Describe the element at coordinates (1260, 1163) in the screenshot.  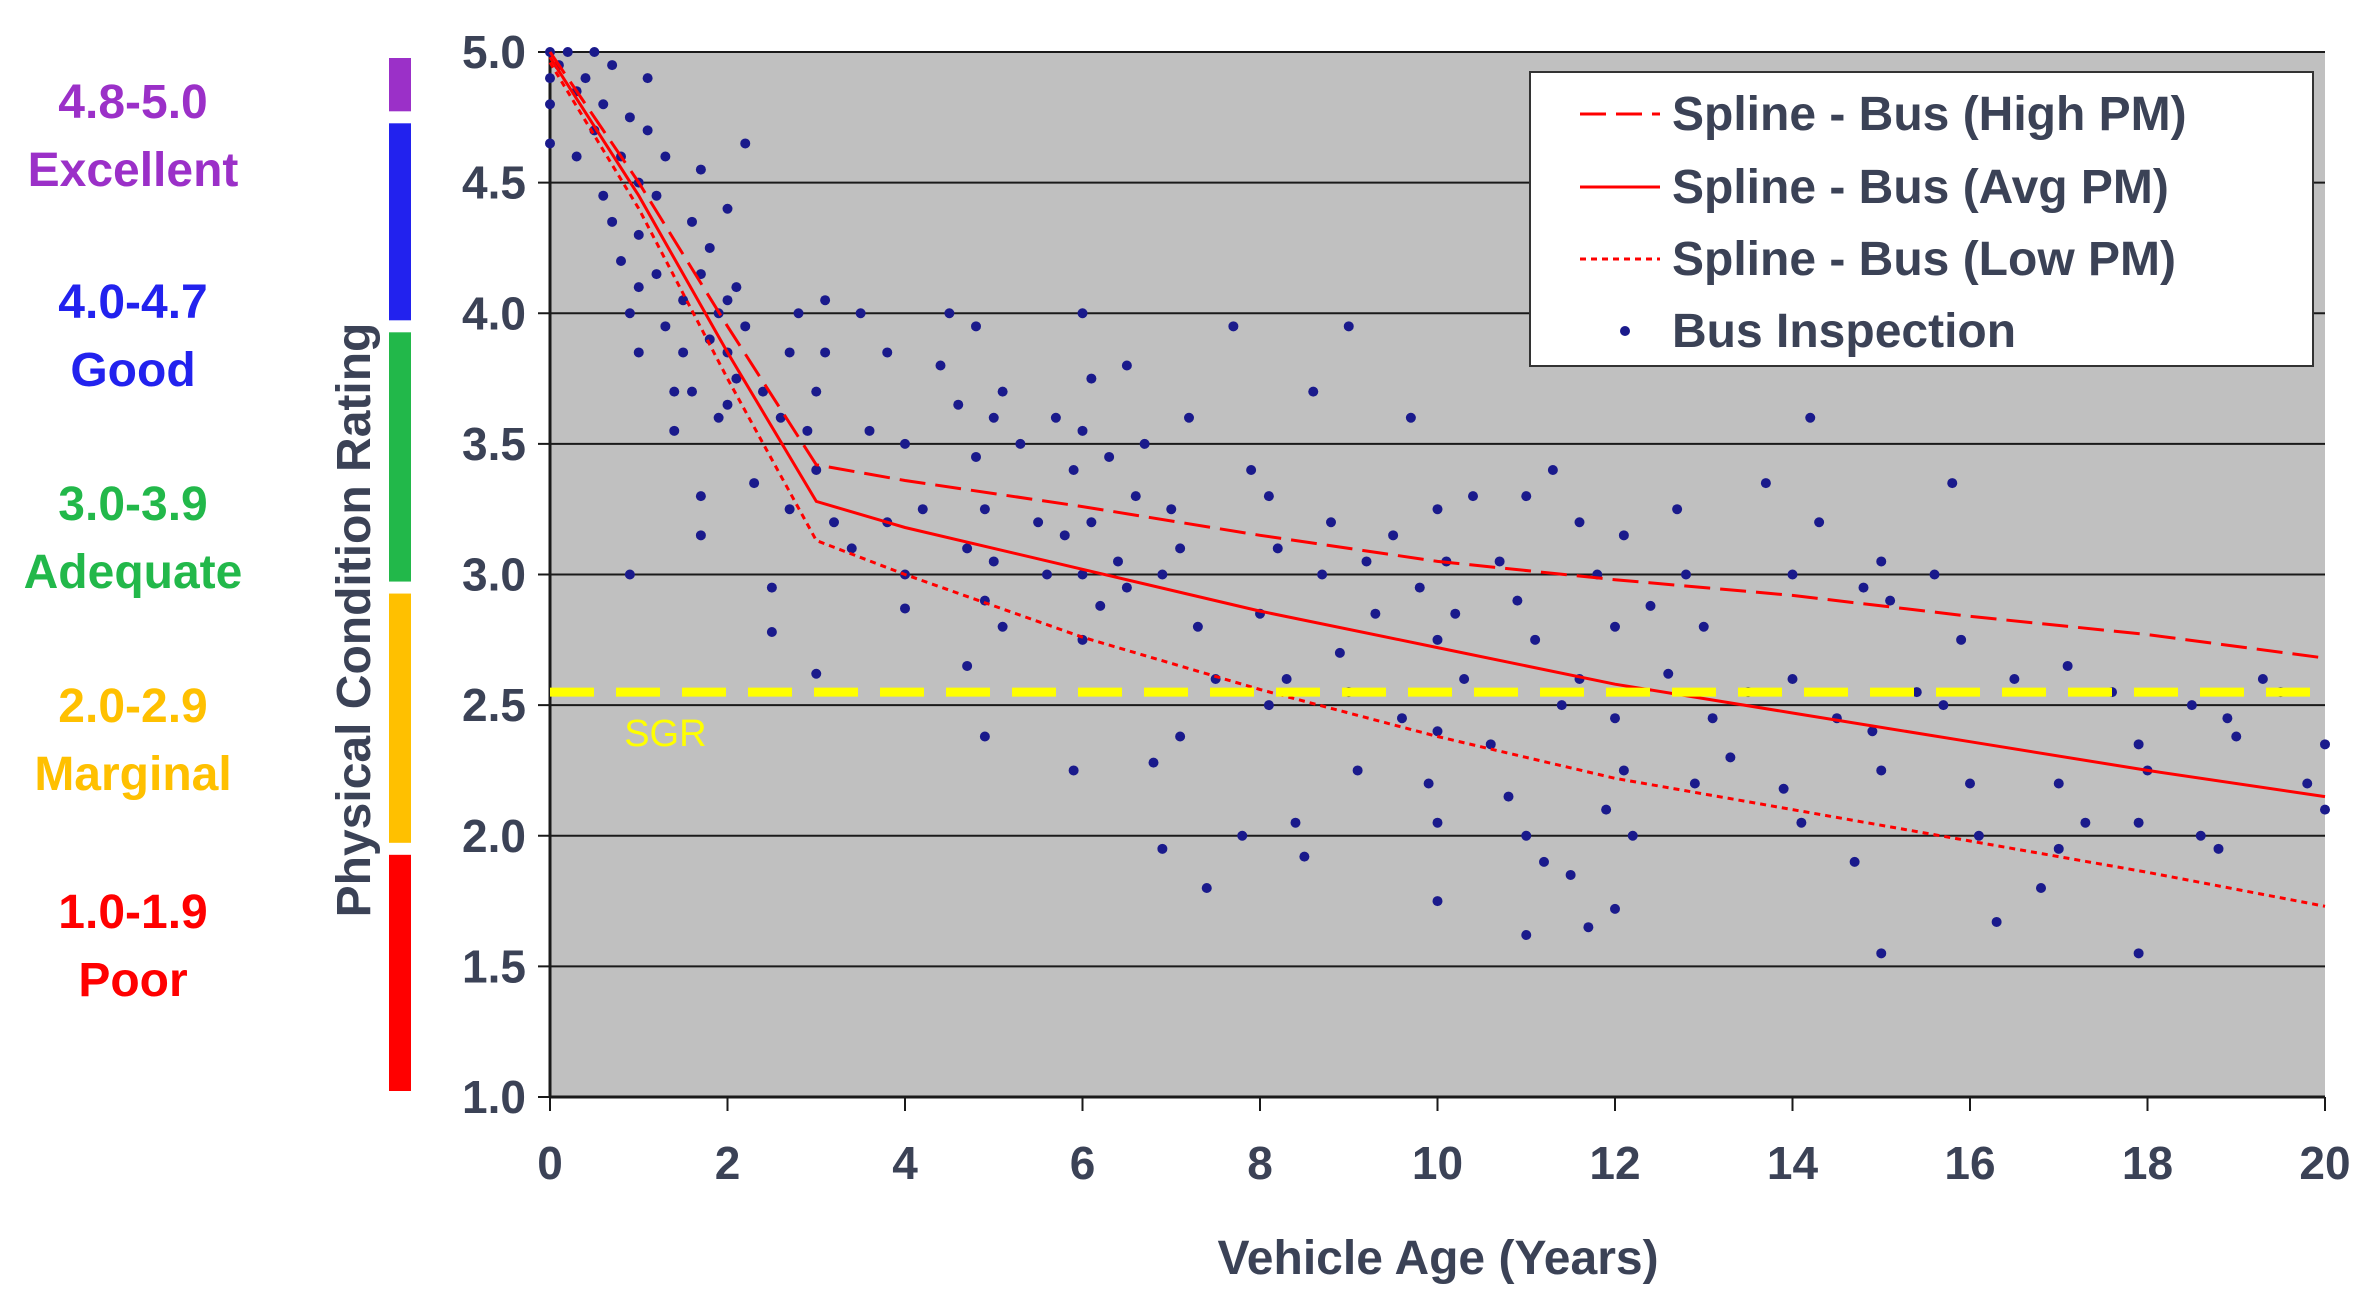
I see `x-tick-label-8: 8` at that location.